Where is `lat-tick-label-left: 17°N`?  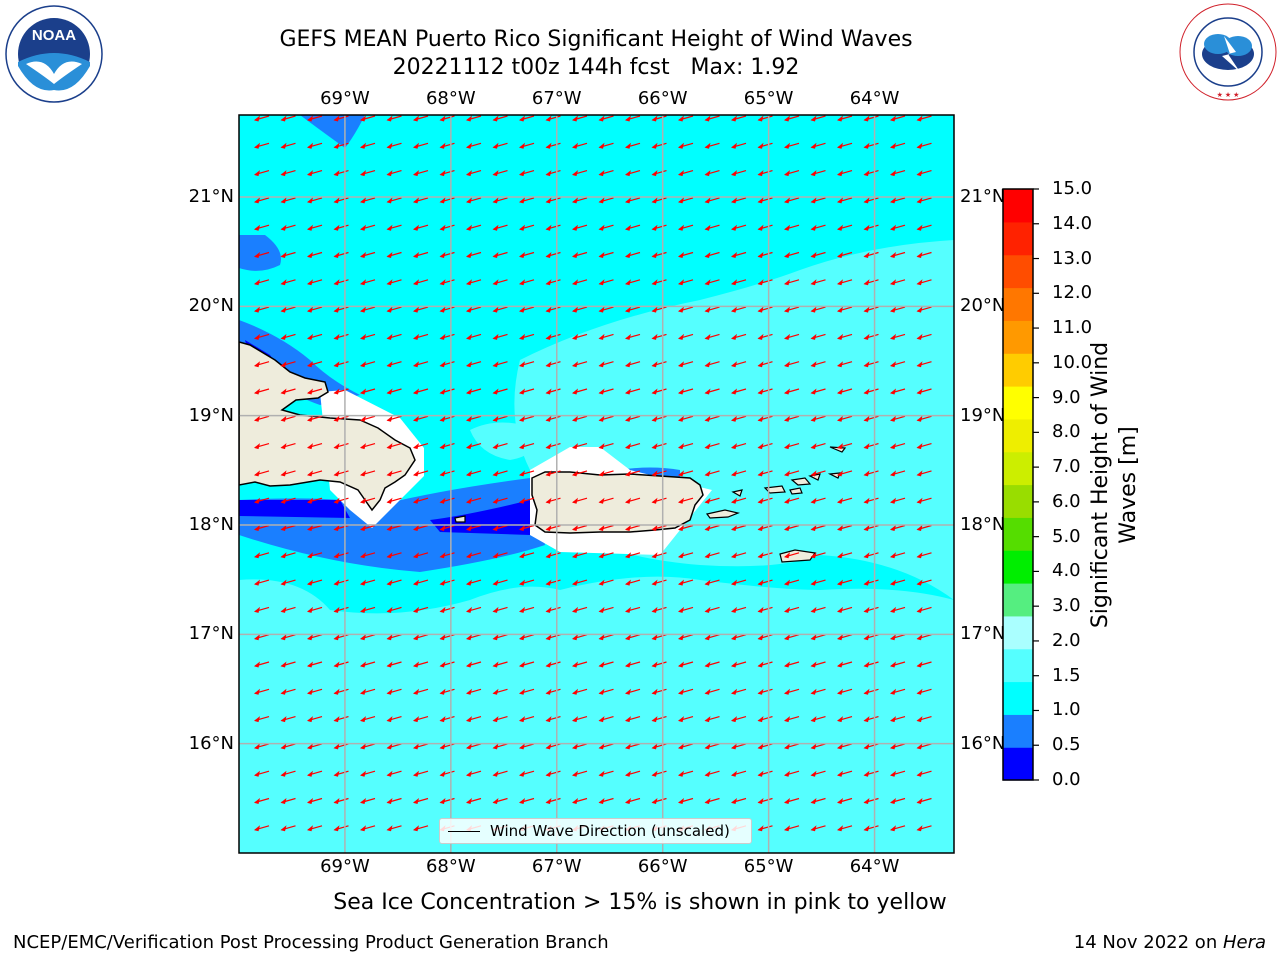
lat-tick-label-left: 17°N is located at coordinates (211, 634).